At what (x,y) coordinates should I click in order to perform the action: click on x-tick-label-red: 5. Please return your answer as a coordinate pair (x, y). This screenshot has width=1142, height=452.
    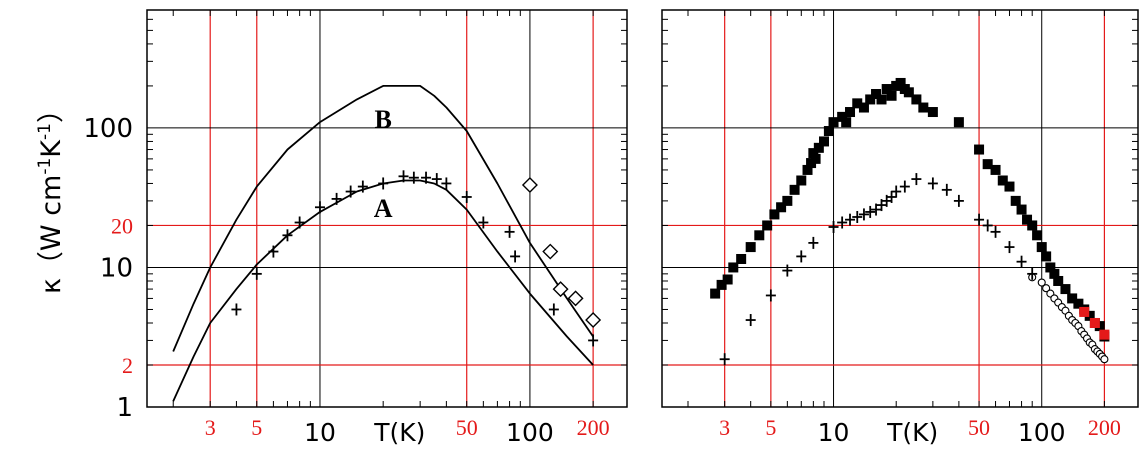
    Looking at the image, I should click on (256, 427).